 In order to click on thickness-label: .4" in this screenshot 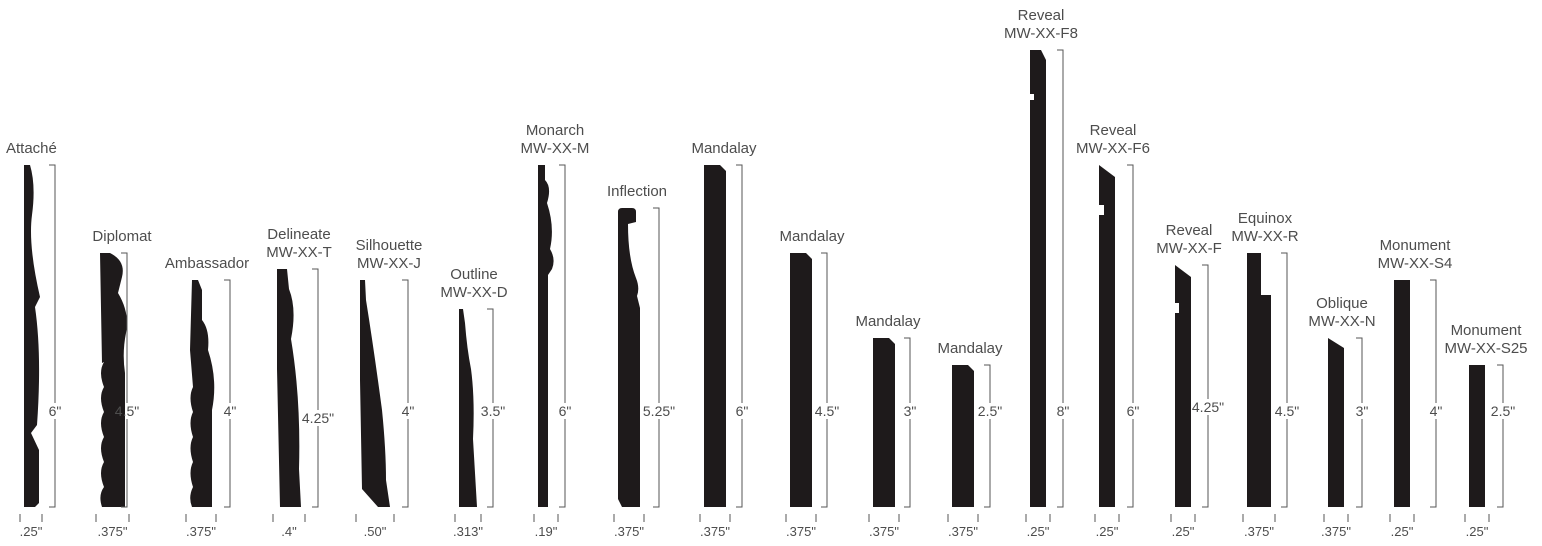, I will do `click(289, 531)`.